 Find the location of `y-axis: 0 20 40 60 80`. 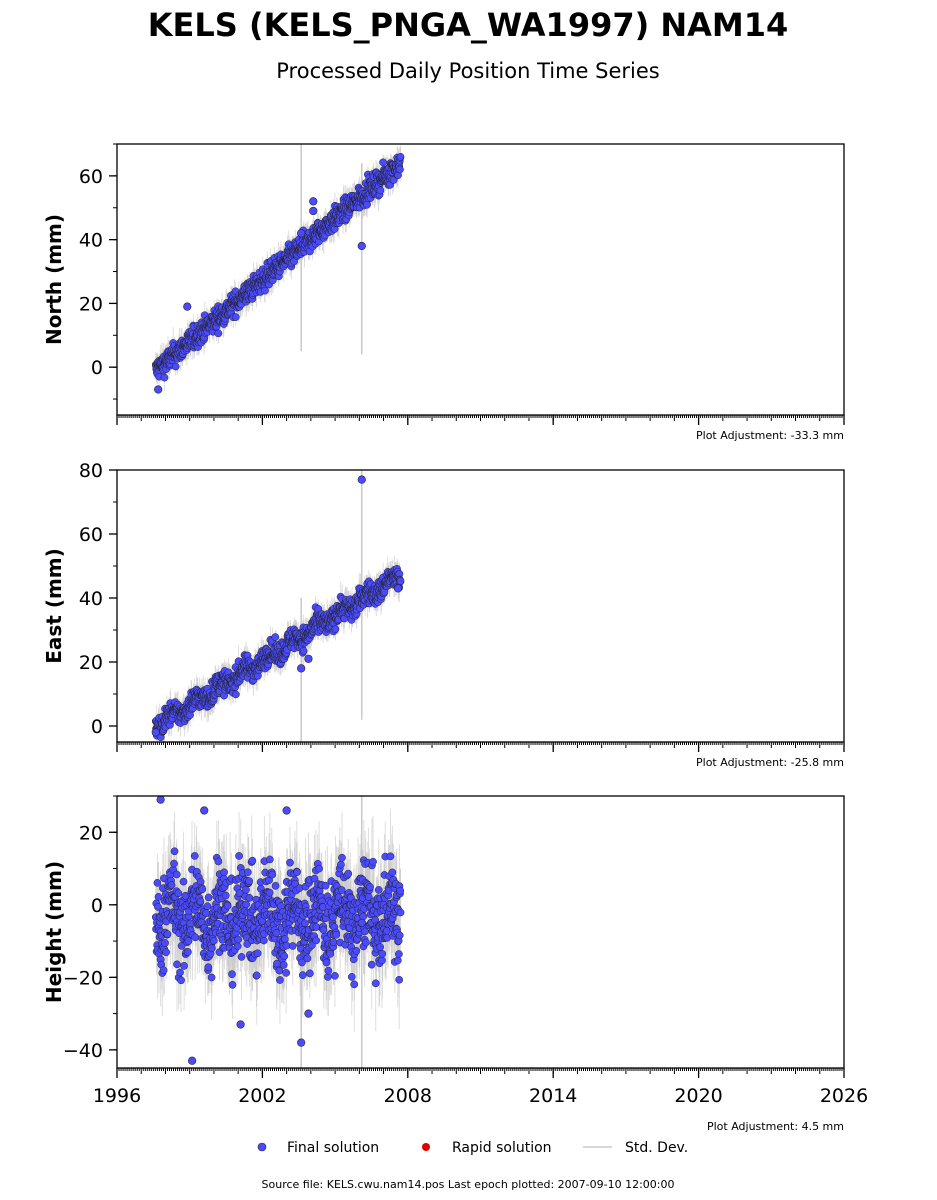

y-axis: 0 20 40 60 80 is located at coordinates (98, 599).